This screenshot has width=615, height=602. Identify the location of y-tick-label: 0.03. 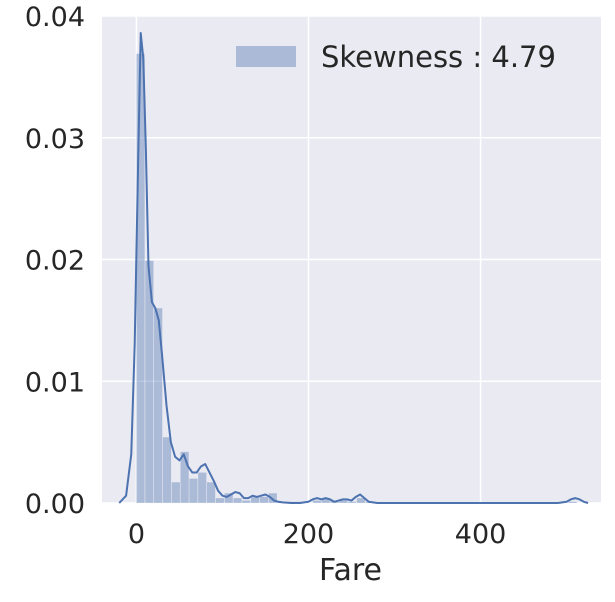
(55, 139).